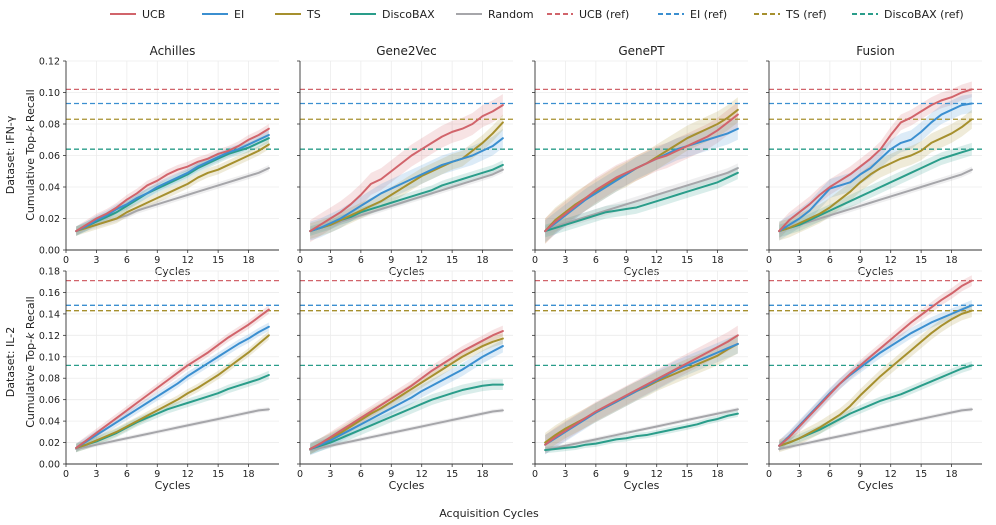  What do you see at coordinates (924, 14) in the screenshot?
I see `legend-label-discobax-ref: DiscoBAX (ref)` at bounding box center [924, 14].